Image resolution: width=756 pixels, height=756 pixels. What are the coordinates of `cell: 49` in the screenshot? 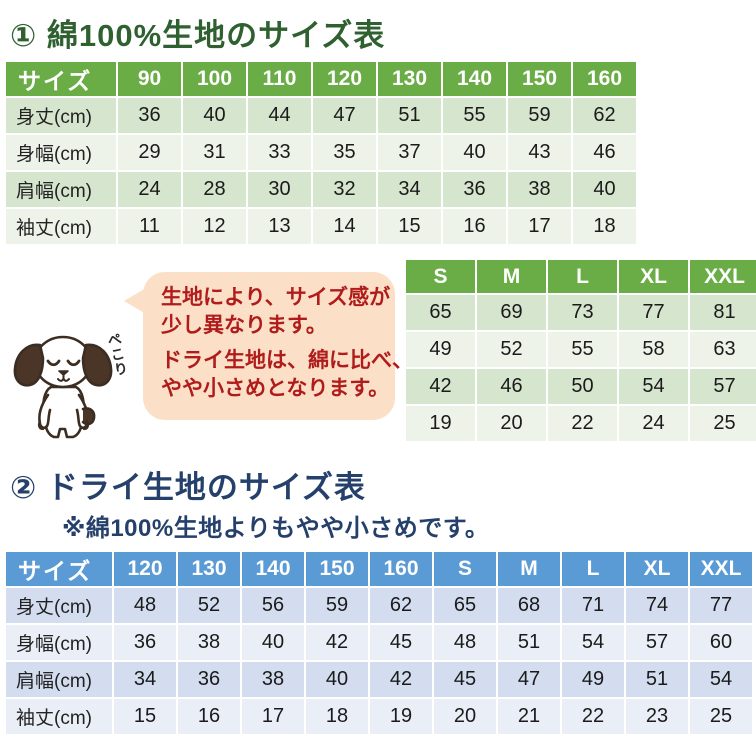 It's located at (440, 349).